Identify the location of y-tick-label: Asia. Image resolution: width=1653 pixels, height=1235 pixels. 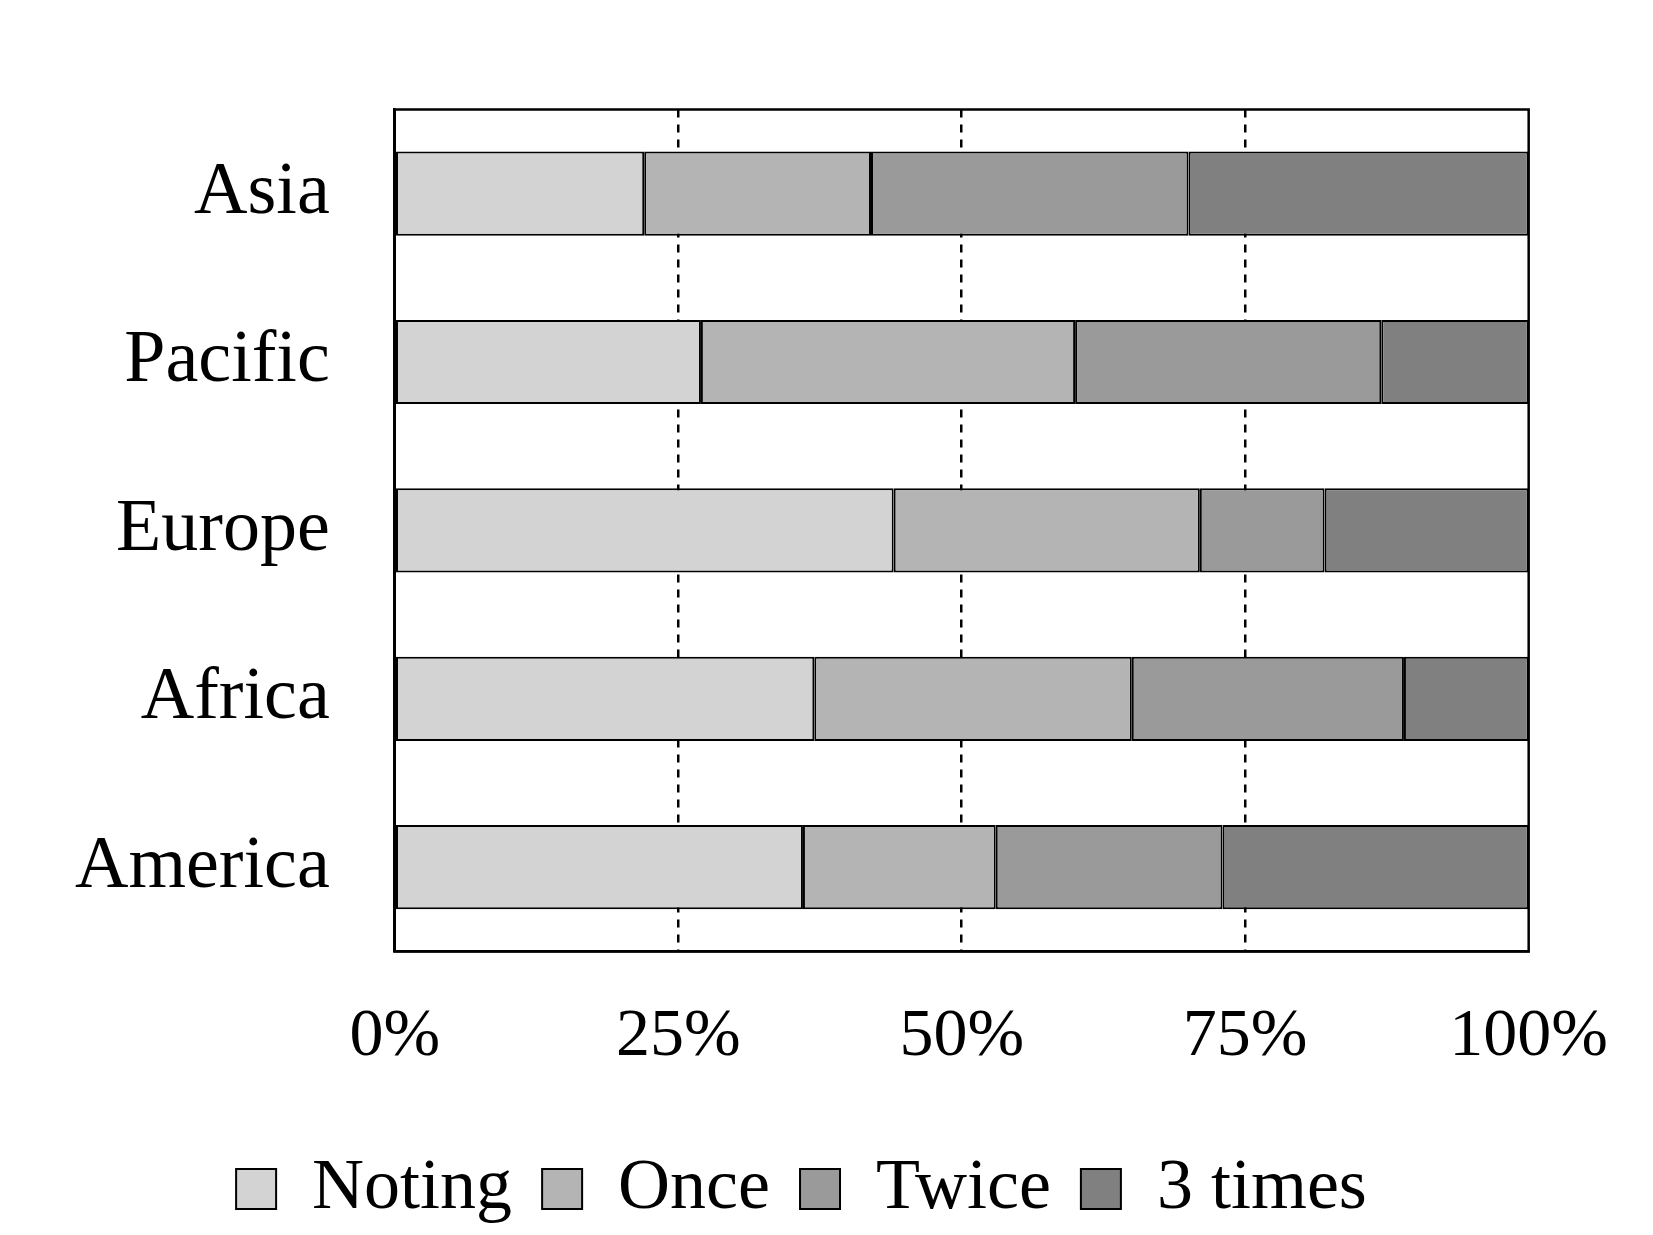
(262, 188).